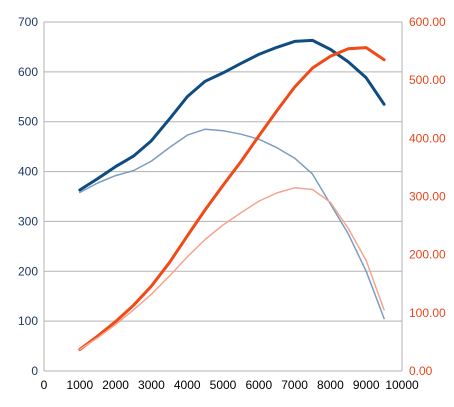 This screenshot has width=454, height=407. What do you see at coordinates (427, 22) in the screenshot?
I see `y-right-tick-label: 600.00` at bounding box center [427, 22].